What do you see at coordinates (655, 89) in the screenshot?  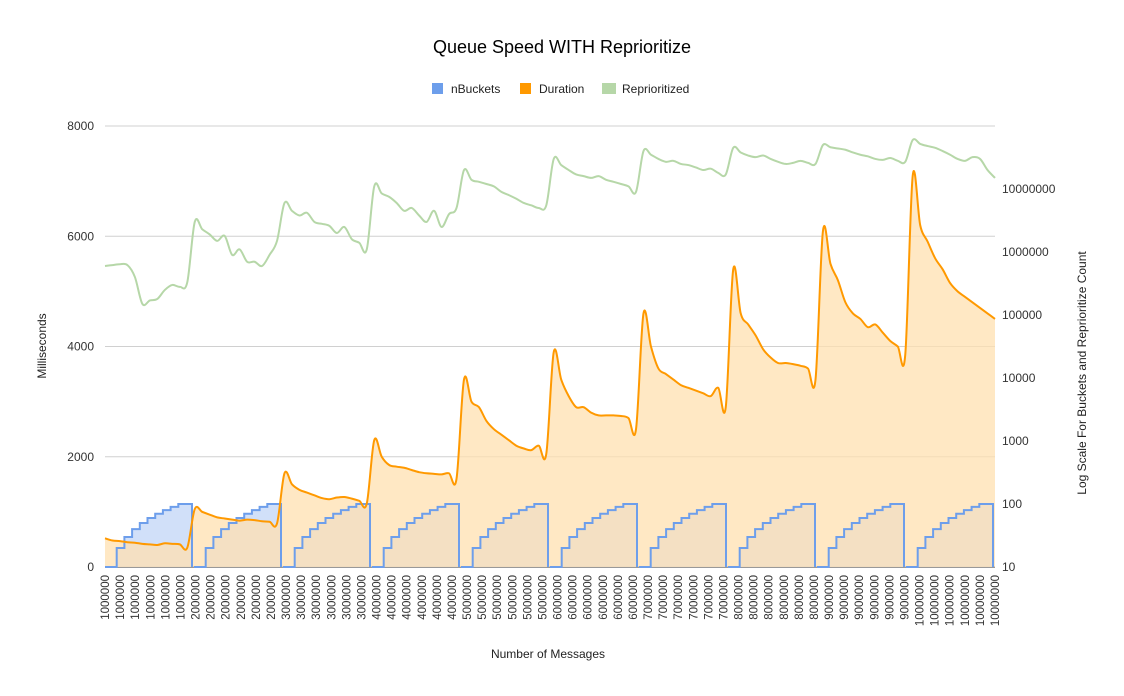 I see `legend-label-reprioritized: Reprioritized` at bounding box center [655, 89].